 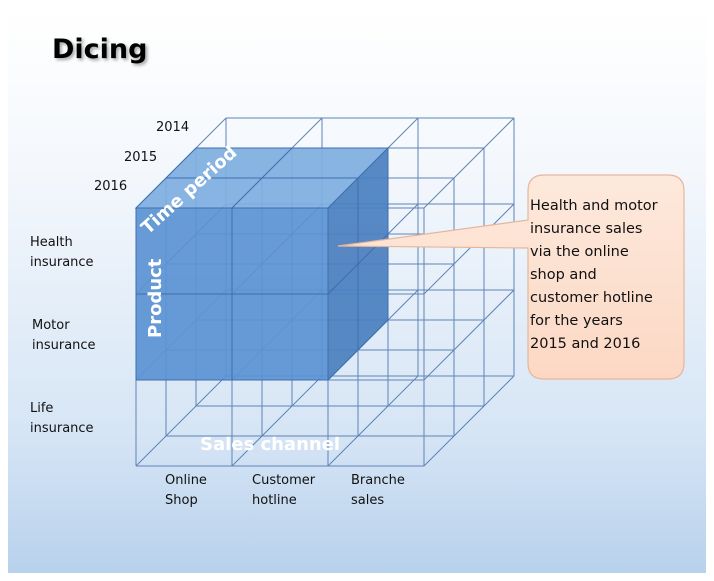 What do you see at coordinates (155, 298) in the screenshot?
I see `axis-label-product: Product` at bounding box center [155, 298].